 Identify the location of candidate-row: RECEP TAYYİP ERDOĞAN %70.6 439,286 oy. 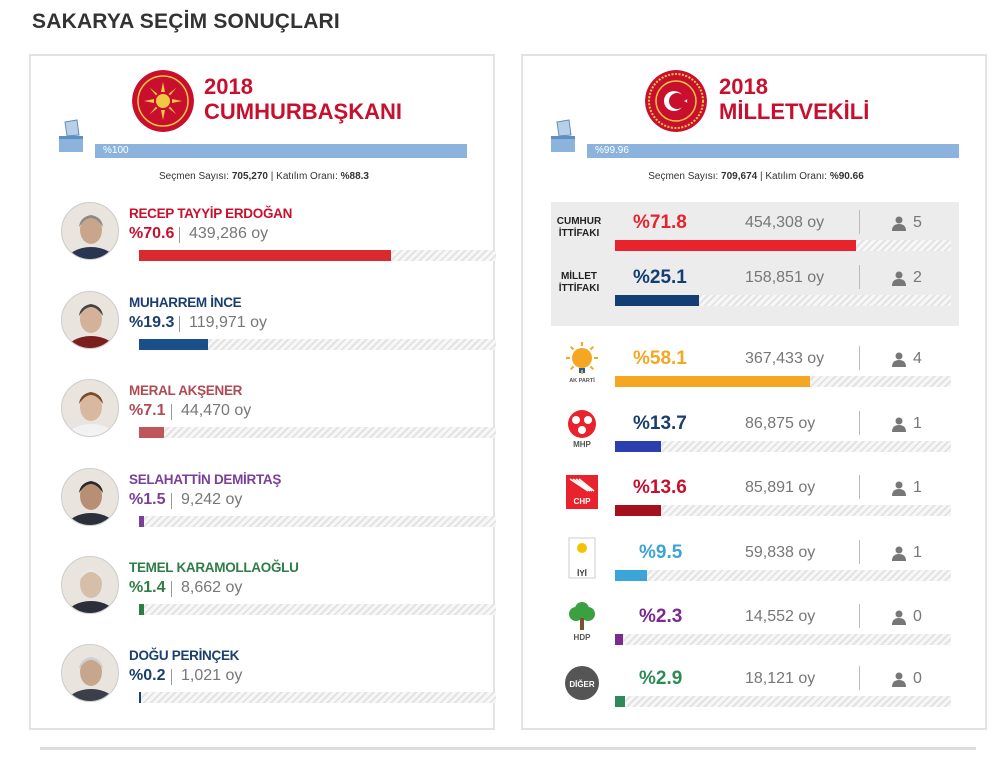
(278, 237).